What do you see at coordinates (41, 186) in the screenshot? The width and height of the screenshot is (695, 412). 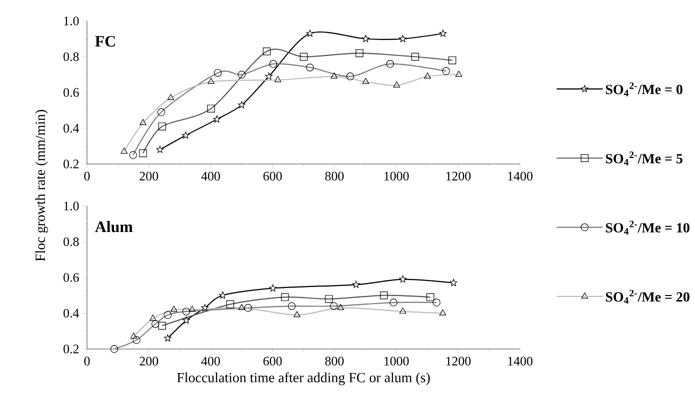 I see `y-axis-title: Floc growth rate (mm/min)` at bounding box center [41, 186].